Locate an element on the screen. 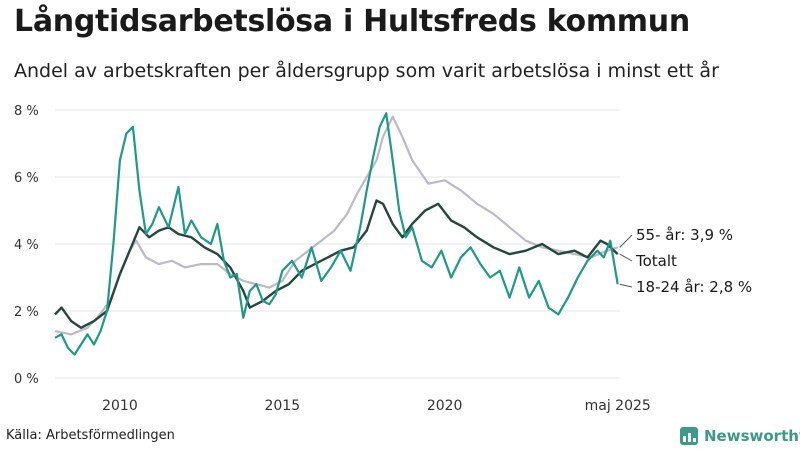 Image resolution: width=800 pixels, height=450 pixels. newsworthy-icon is located at coordinates (689, 436).